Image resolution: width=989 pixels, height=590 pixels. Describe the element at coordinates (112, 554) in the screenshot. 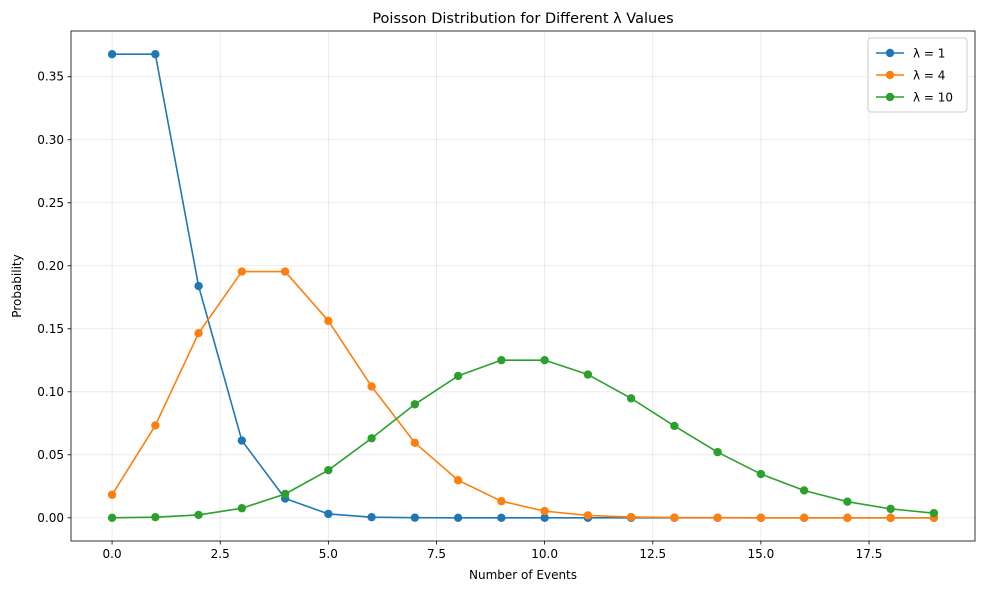

I see `x-tick-label: 0.0` at that location.